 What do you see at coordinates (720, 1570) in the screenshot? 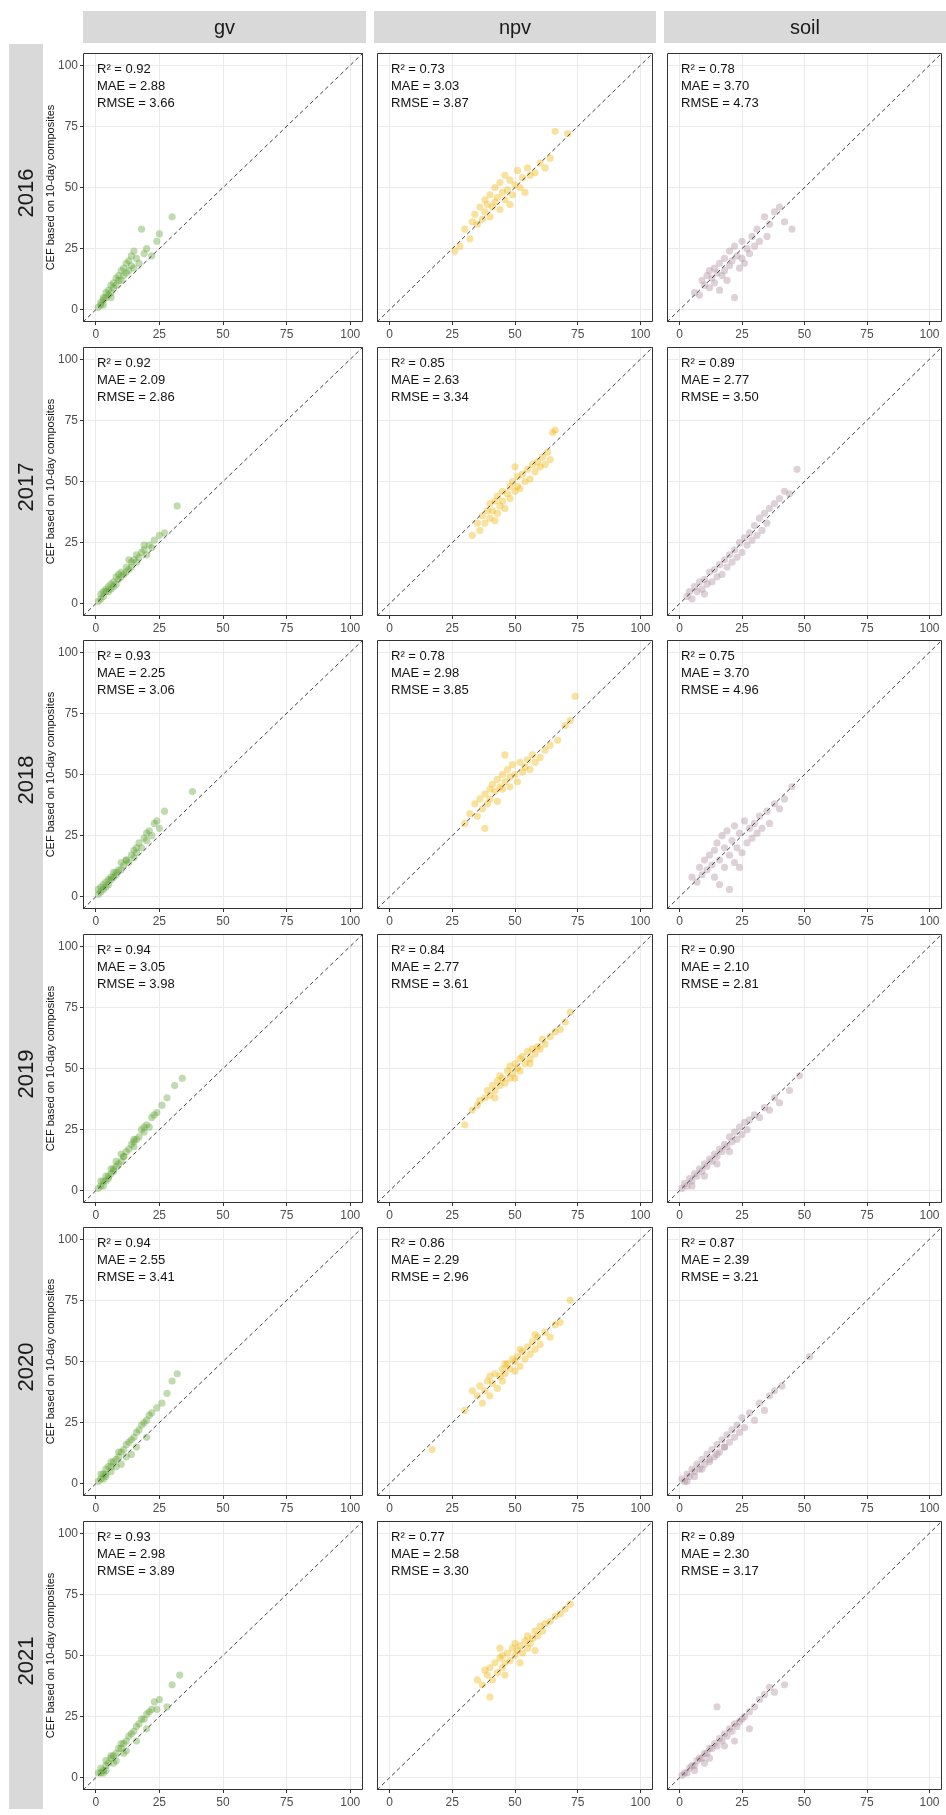
I see `annotation: RMSE = 3.17` at bounding box center [720, 1570].